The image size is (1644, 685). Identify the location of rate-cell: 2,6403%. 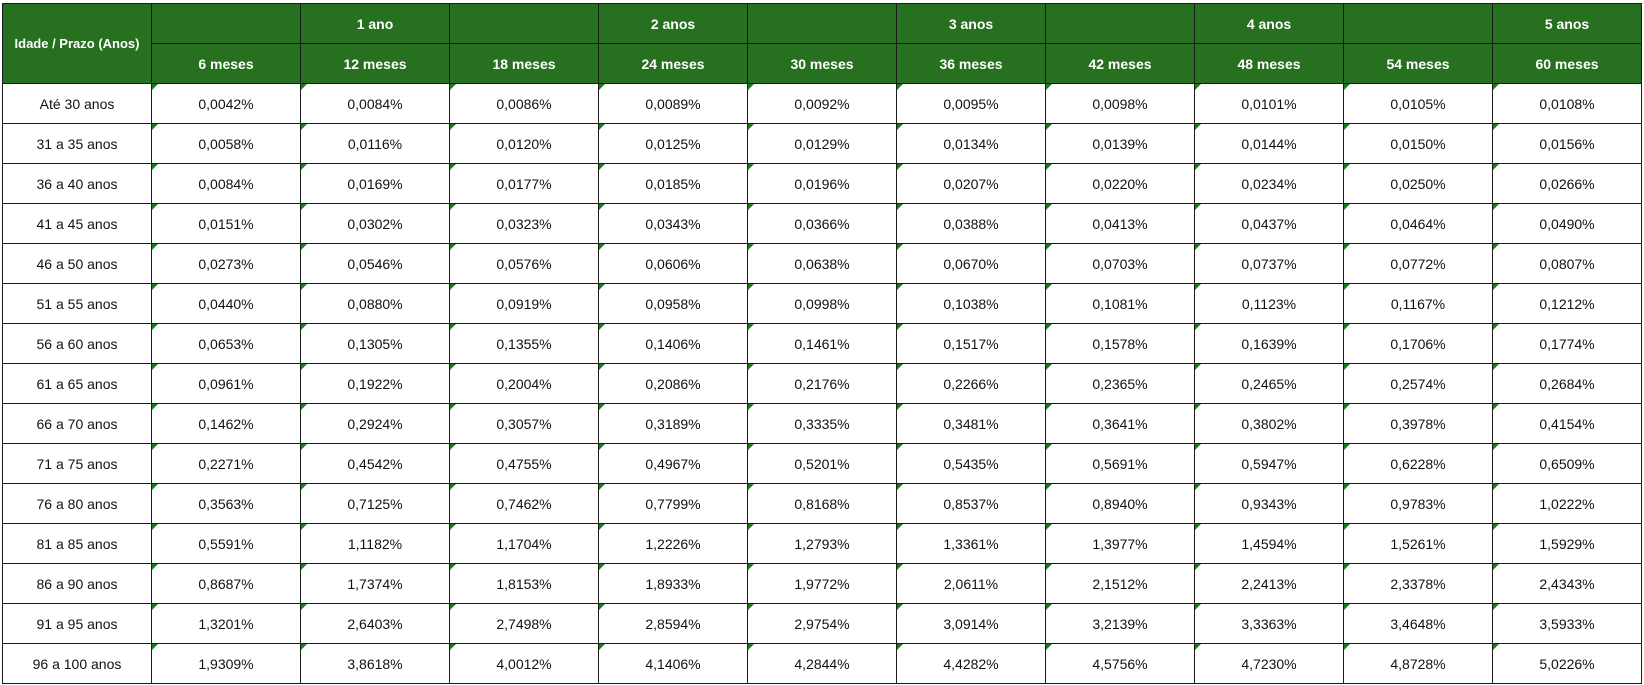
(375, 623).